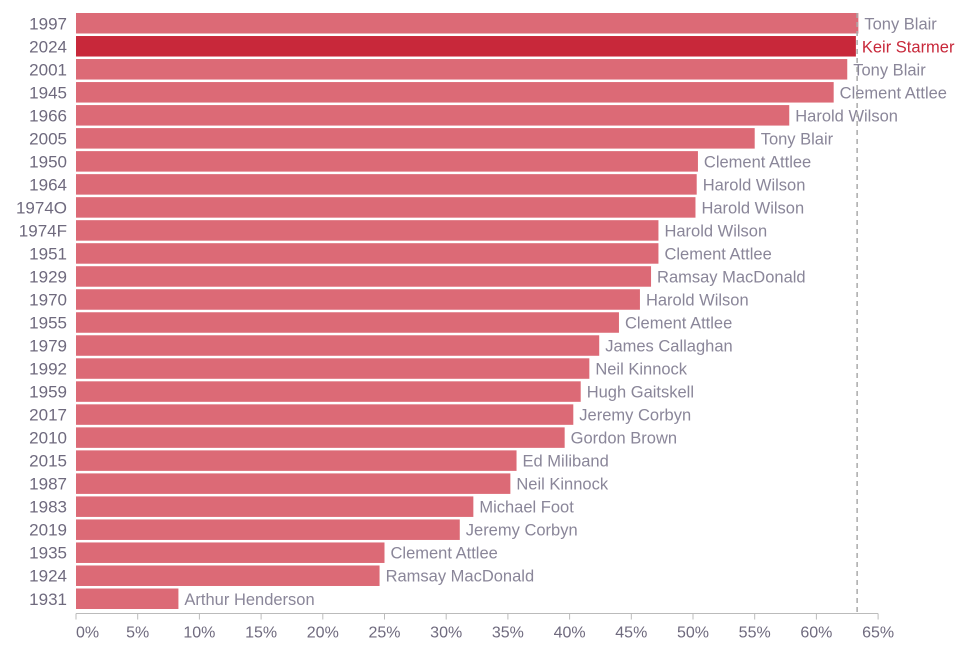  What do you see at coordinates (325, 414) in the screenshot?
I see `bar-2017` at bounding box center [325, 414].